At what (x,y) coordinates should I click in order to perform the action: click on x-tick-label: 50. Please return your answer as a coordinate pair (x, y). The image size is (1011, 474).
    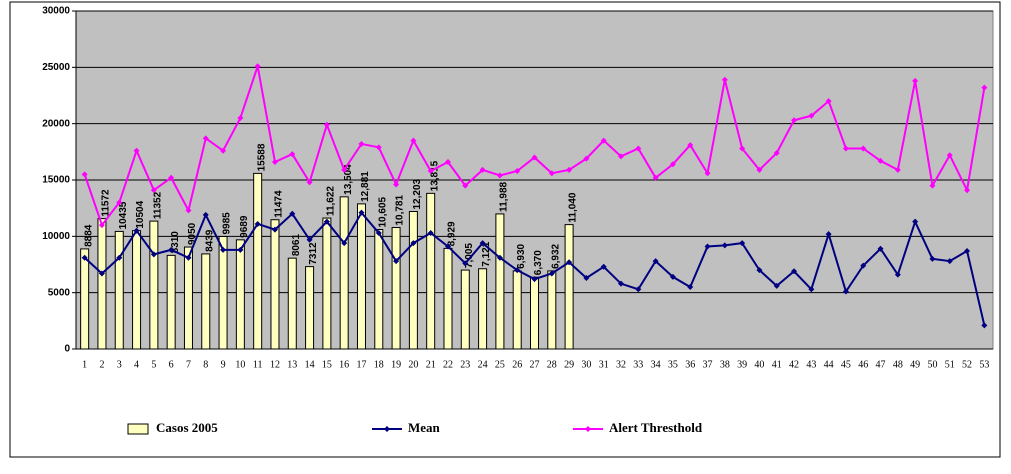
    Looking at the image, I should click on (932, 364).